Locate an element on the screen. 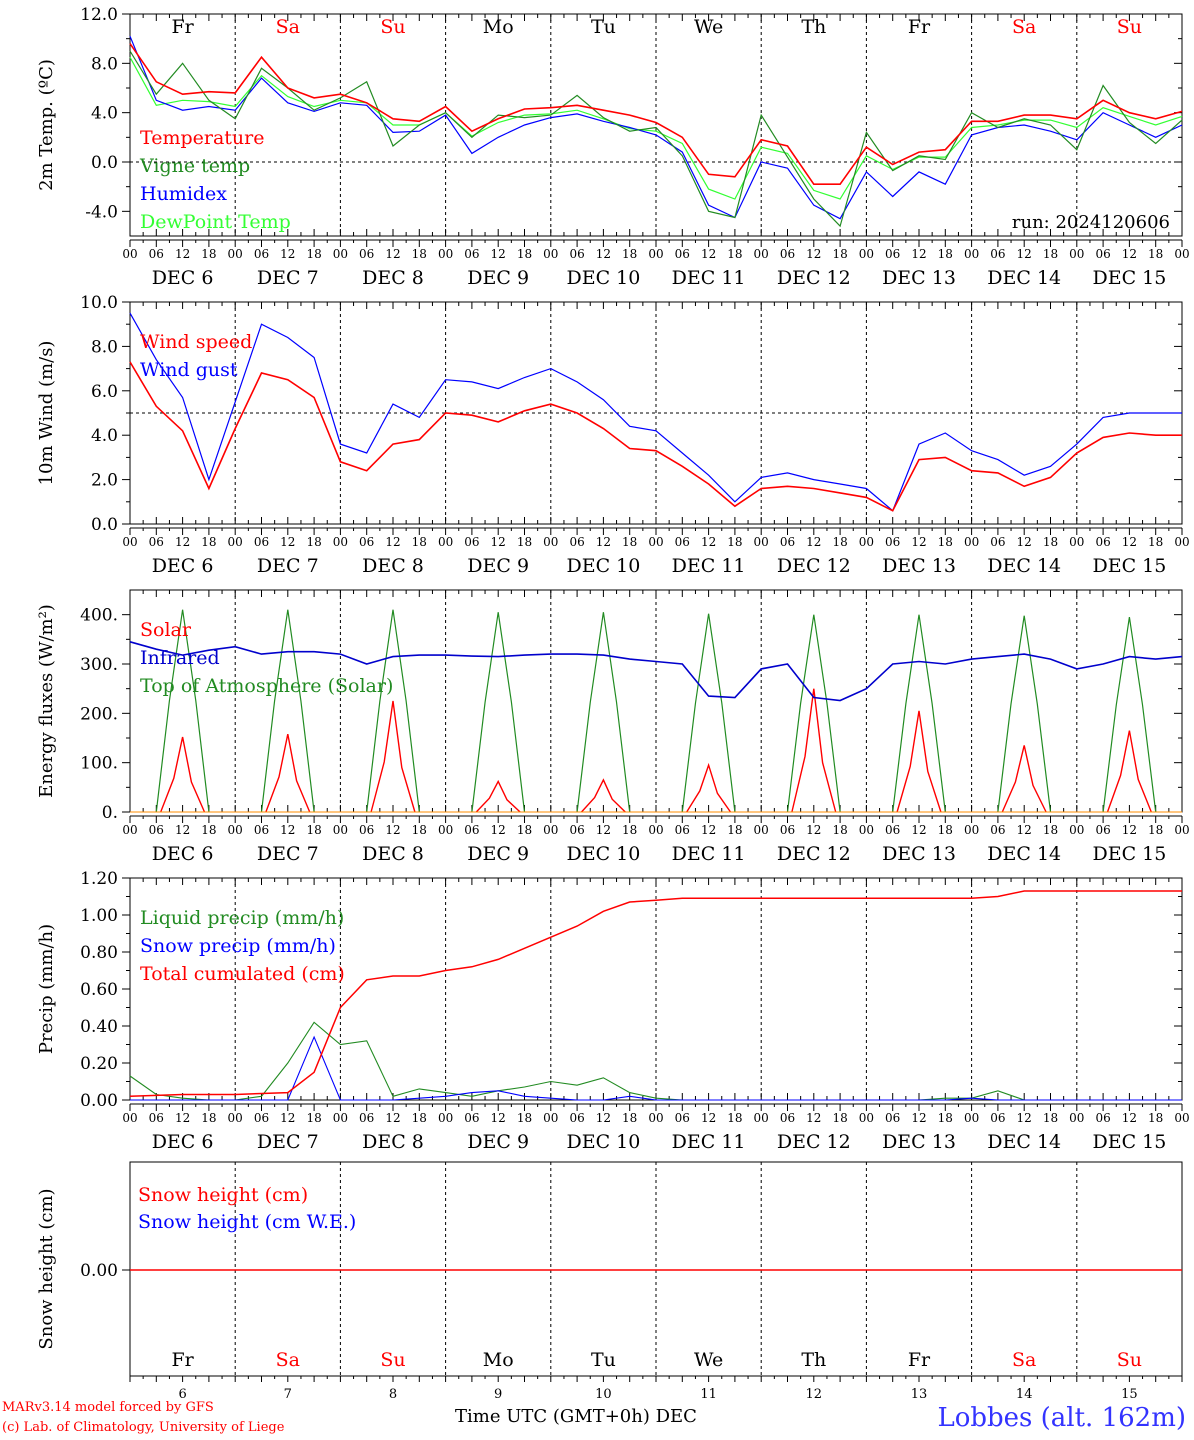 This screenshot has height=1440, width=1194. legend-infrared: Infrared is located at coordinates (180, 658).